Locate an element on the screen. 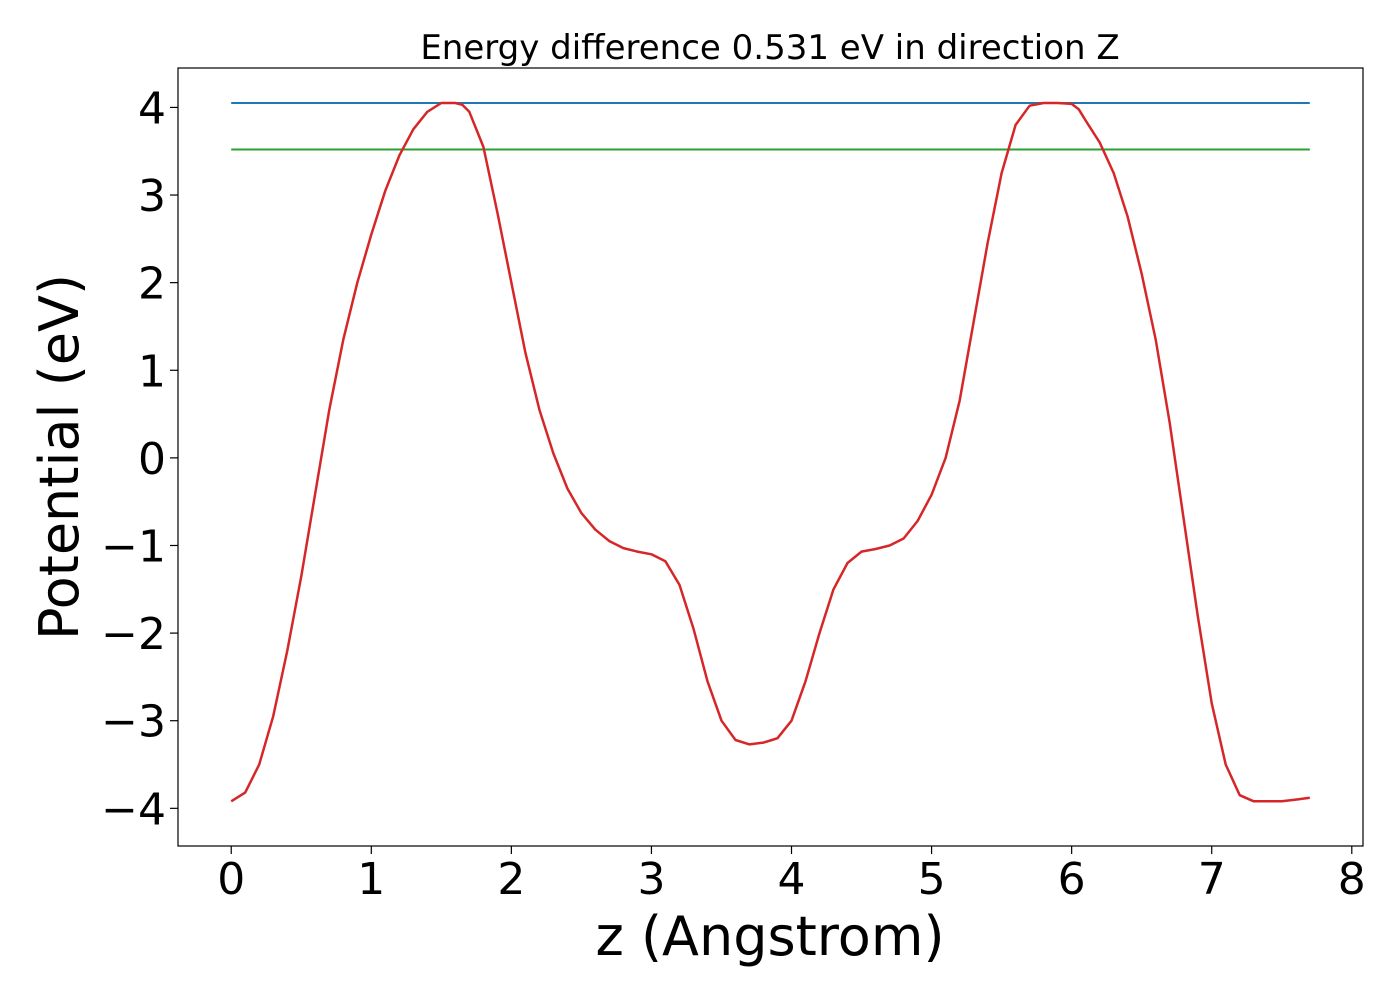 The width and height of the screenshot is (1400, 1000). x-tick-label: 6 is located at coordinates (1072, 879).